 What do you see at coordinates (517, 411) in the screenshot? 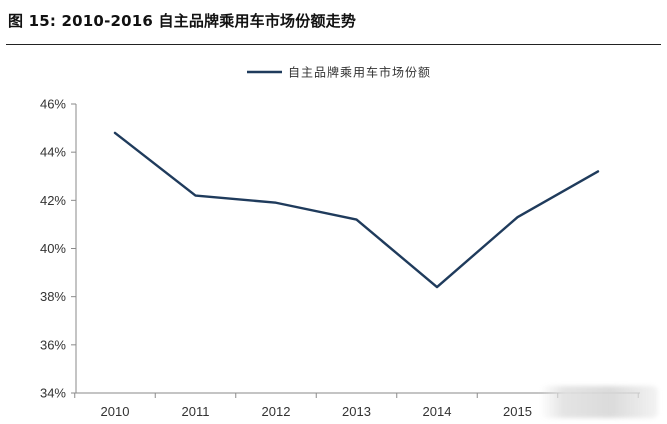
I see `x-tick-label: 2015` at bounding box center [517, 411].